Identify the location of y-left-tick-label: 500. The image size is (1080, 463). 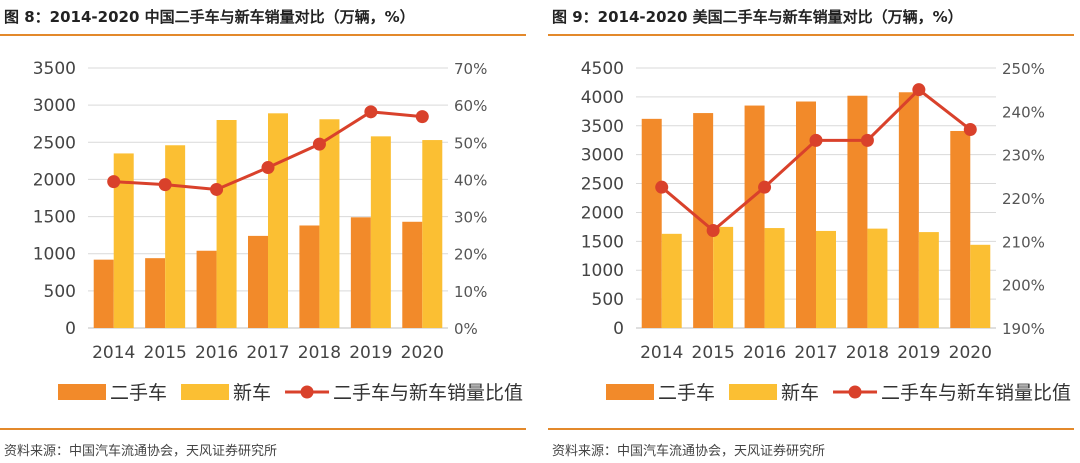
(60, 292).